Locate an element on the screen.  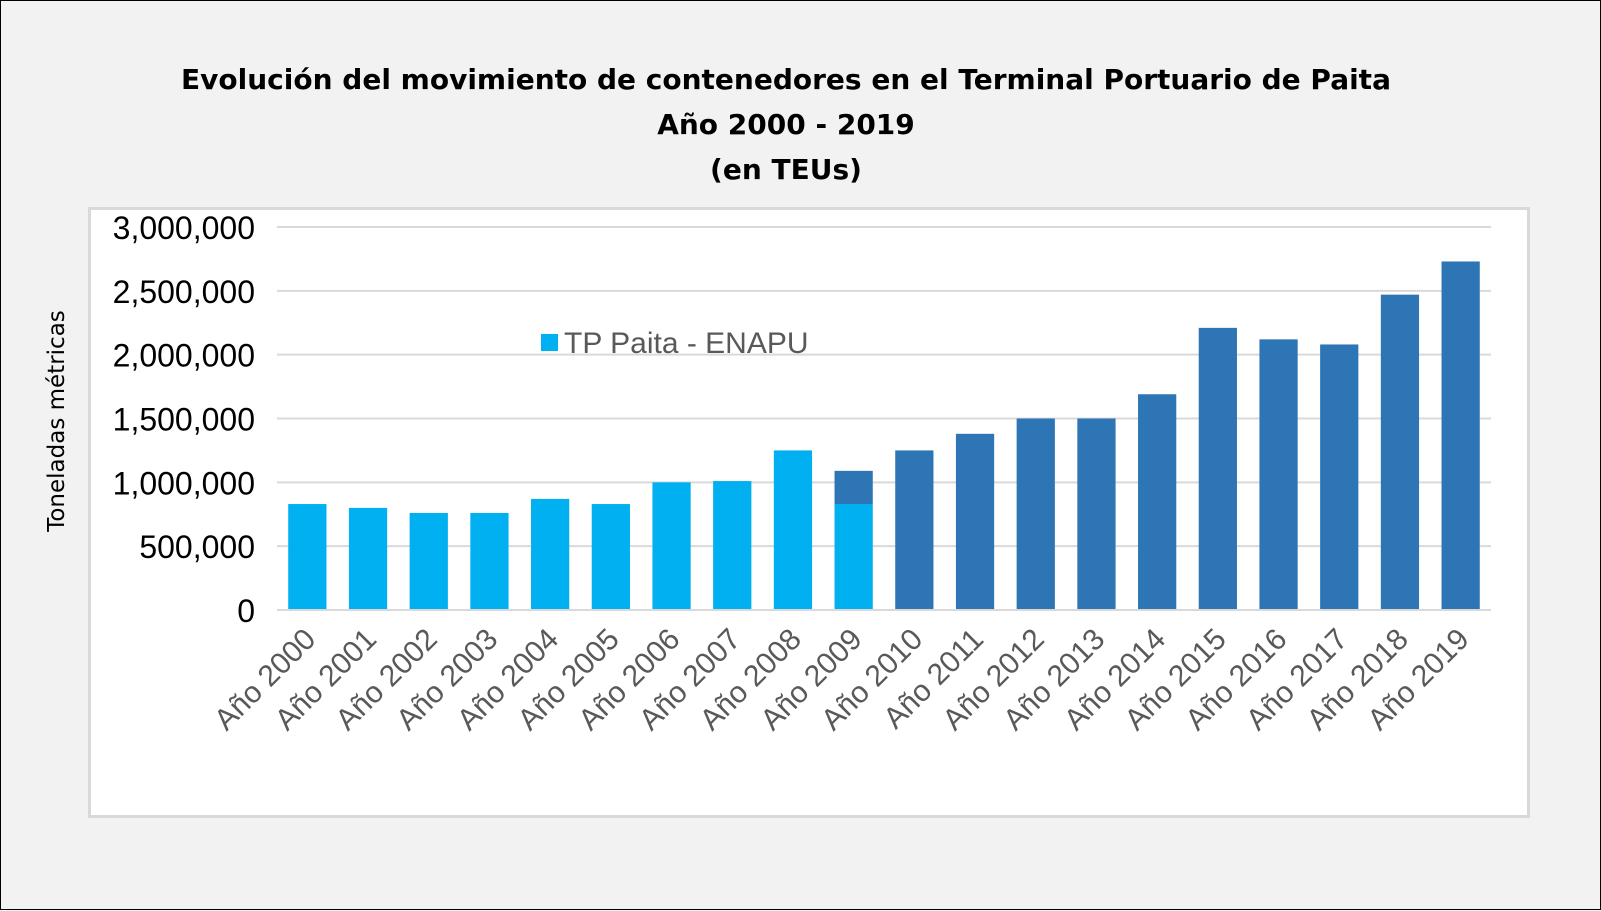
y-tick-label: 2,500,000 is located at coordinates (184, 292).